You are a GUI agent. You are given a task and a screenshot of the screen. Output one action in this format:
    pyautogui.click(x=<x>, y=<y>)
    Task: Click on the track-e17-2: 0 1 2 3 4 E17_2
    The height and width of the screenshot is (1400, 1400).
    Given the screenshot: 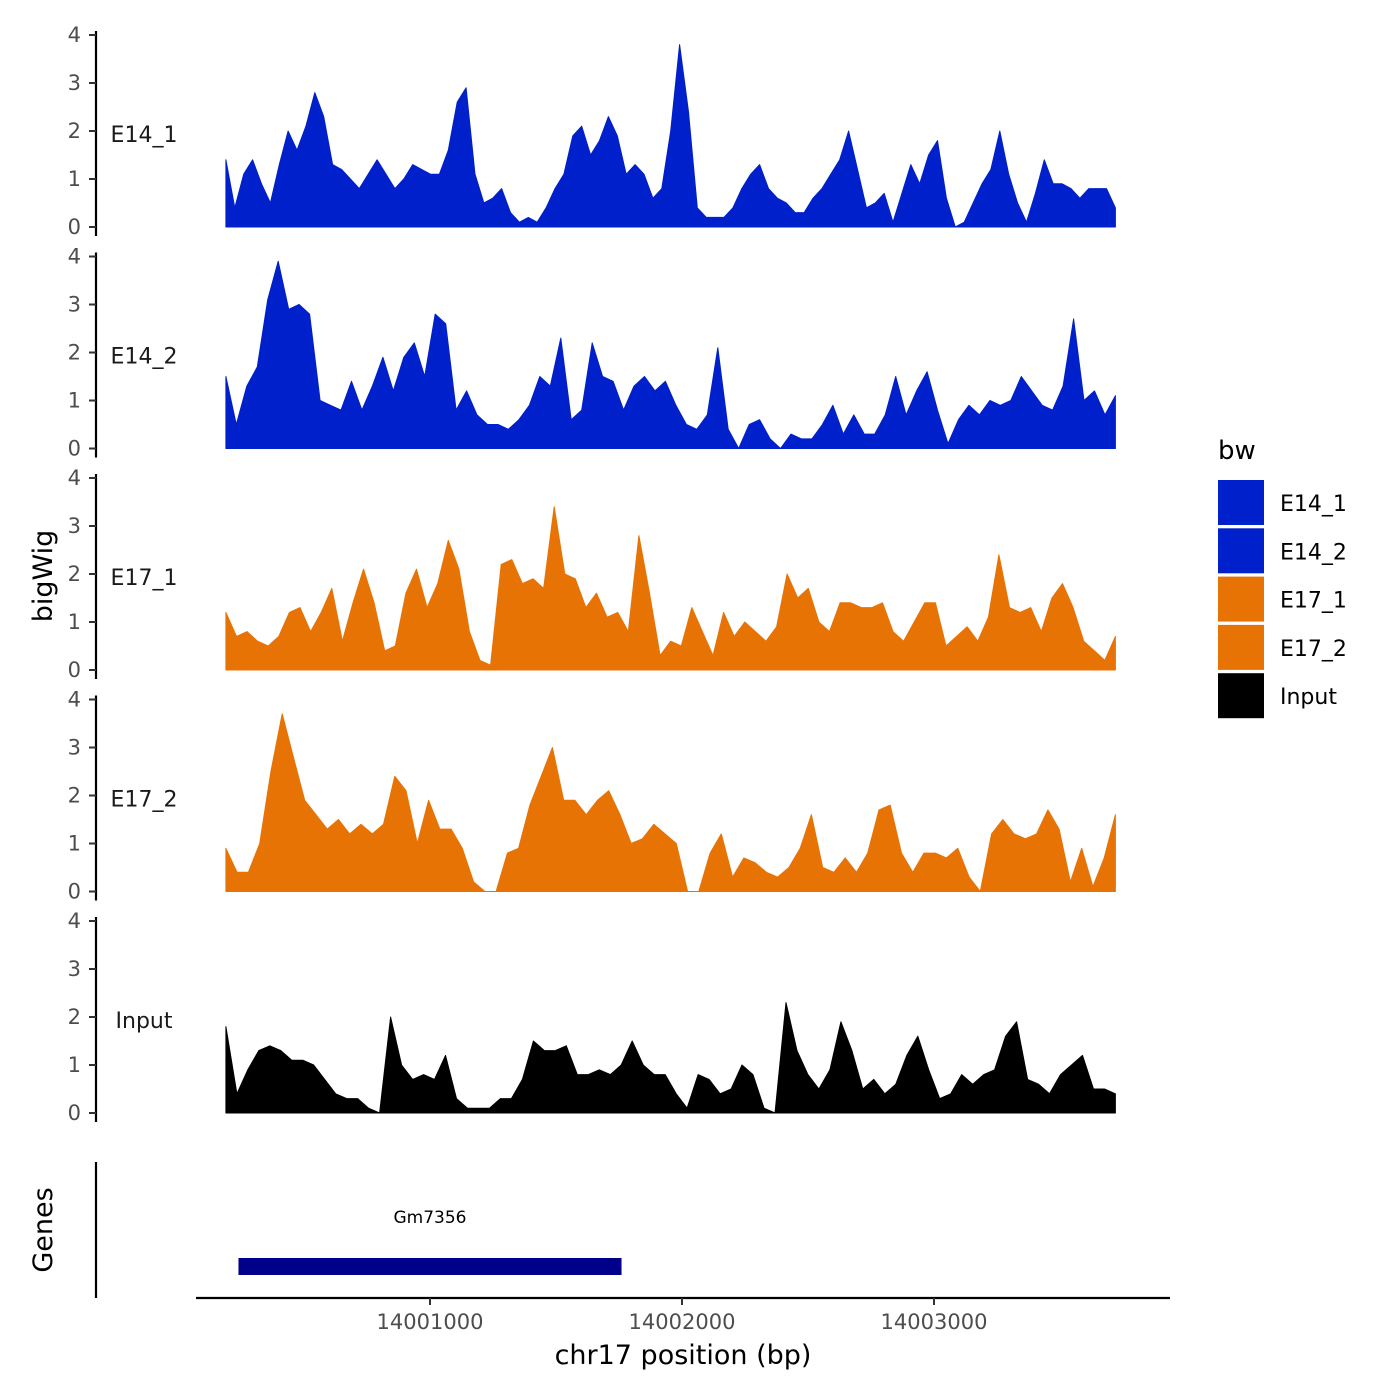 What is the action you would take?
    pyautogui.click(x=592, y=796)
    